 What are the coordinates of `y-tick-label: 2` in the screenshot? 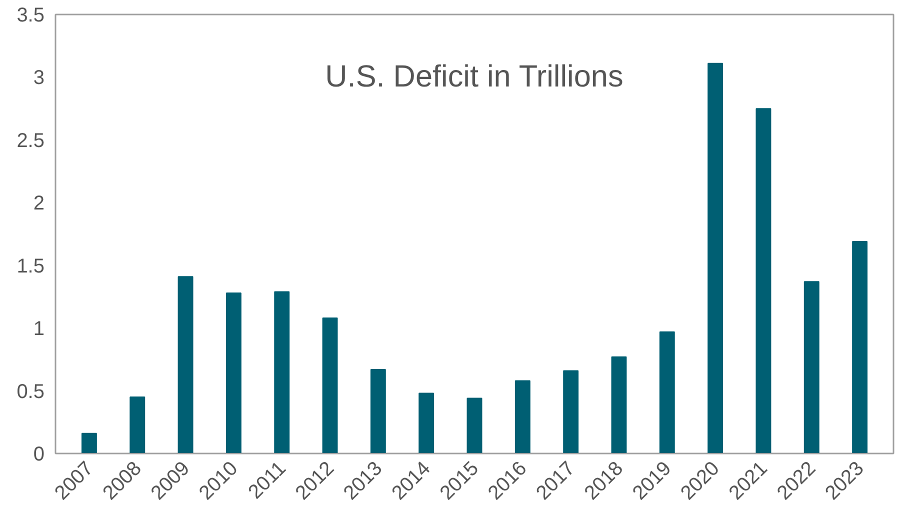 It's located at (38, 203).